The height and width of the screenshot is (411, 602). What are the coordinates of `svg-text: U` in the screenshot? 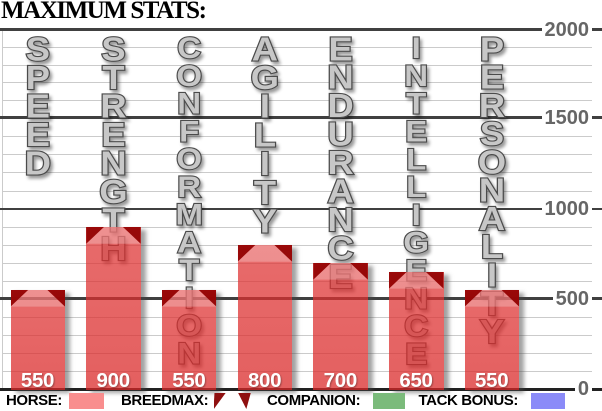 It's located at (340, 135).